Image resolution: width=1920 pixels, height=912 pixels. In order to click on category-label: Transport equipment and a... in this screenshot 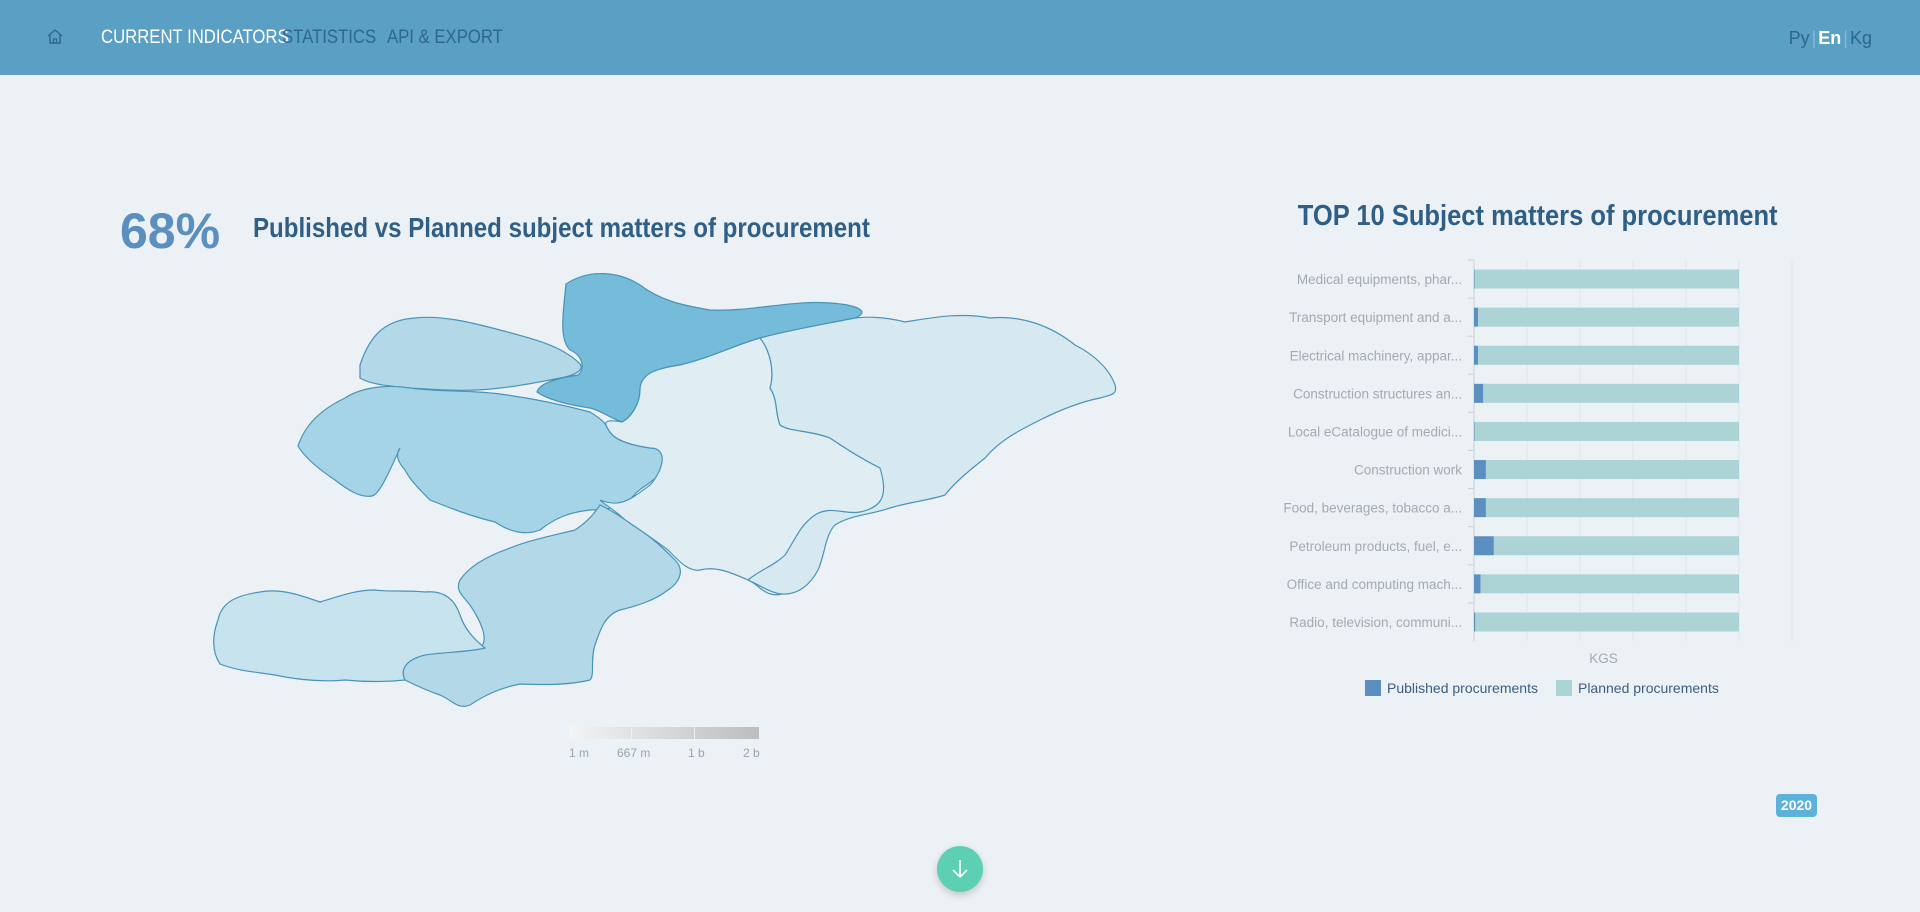, I will do `click(1375, 317)`.